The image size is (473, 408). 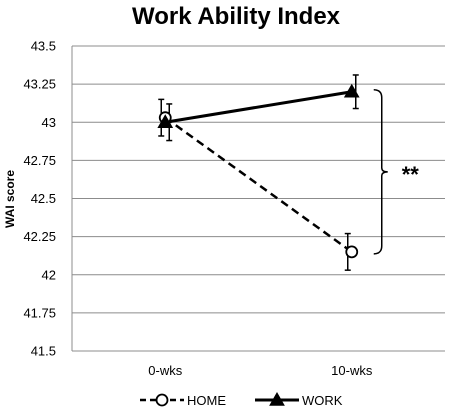 I want to click on x-tick-label: 0-wks, so click(x=165, y=370).